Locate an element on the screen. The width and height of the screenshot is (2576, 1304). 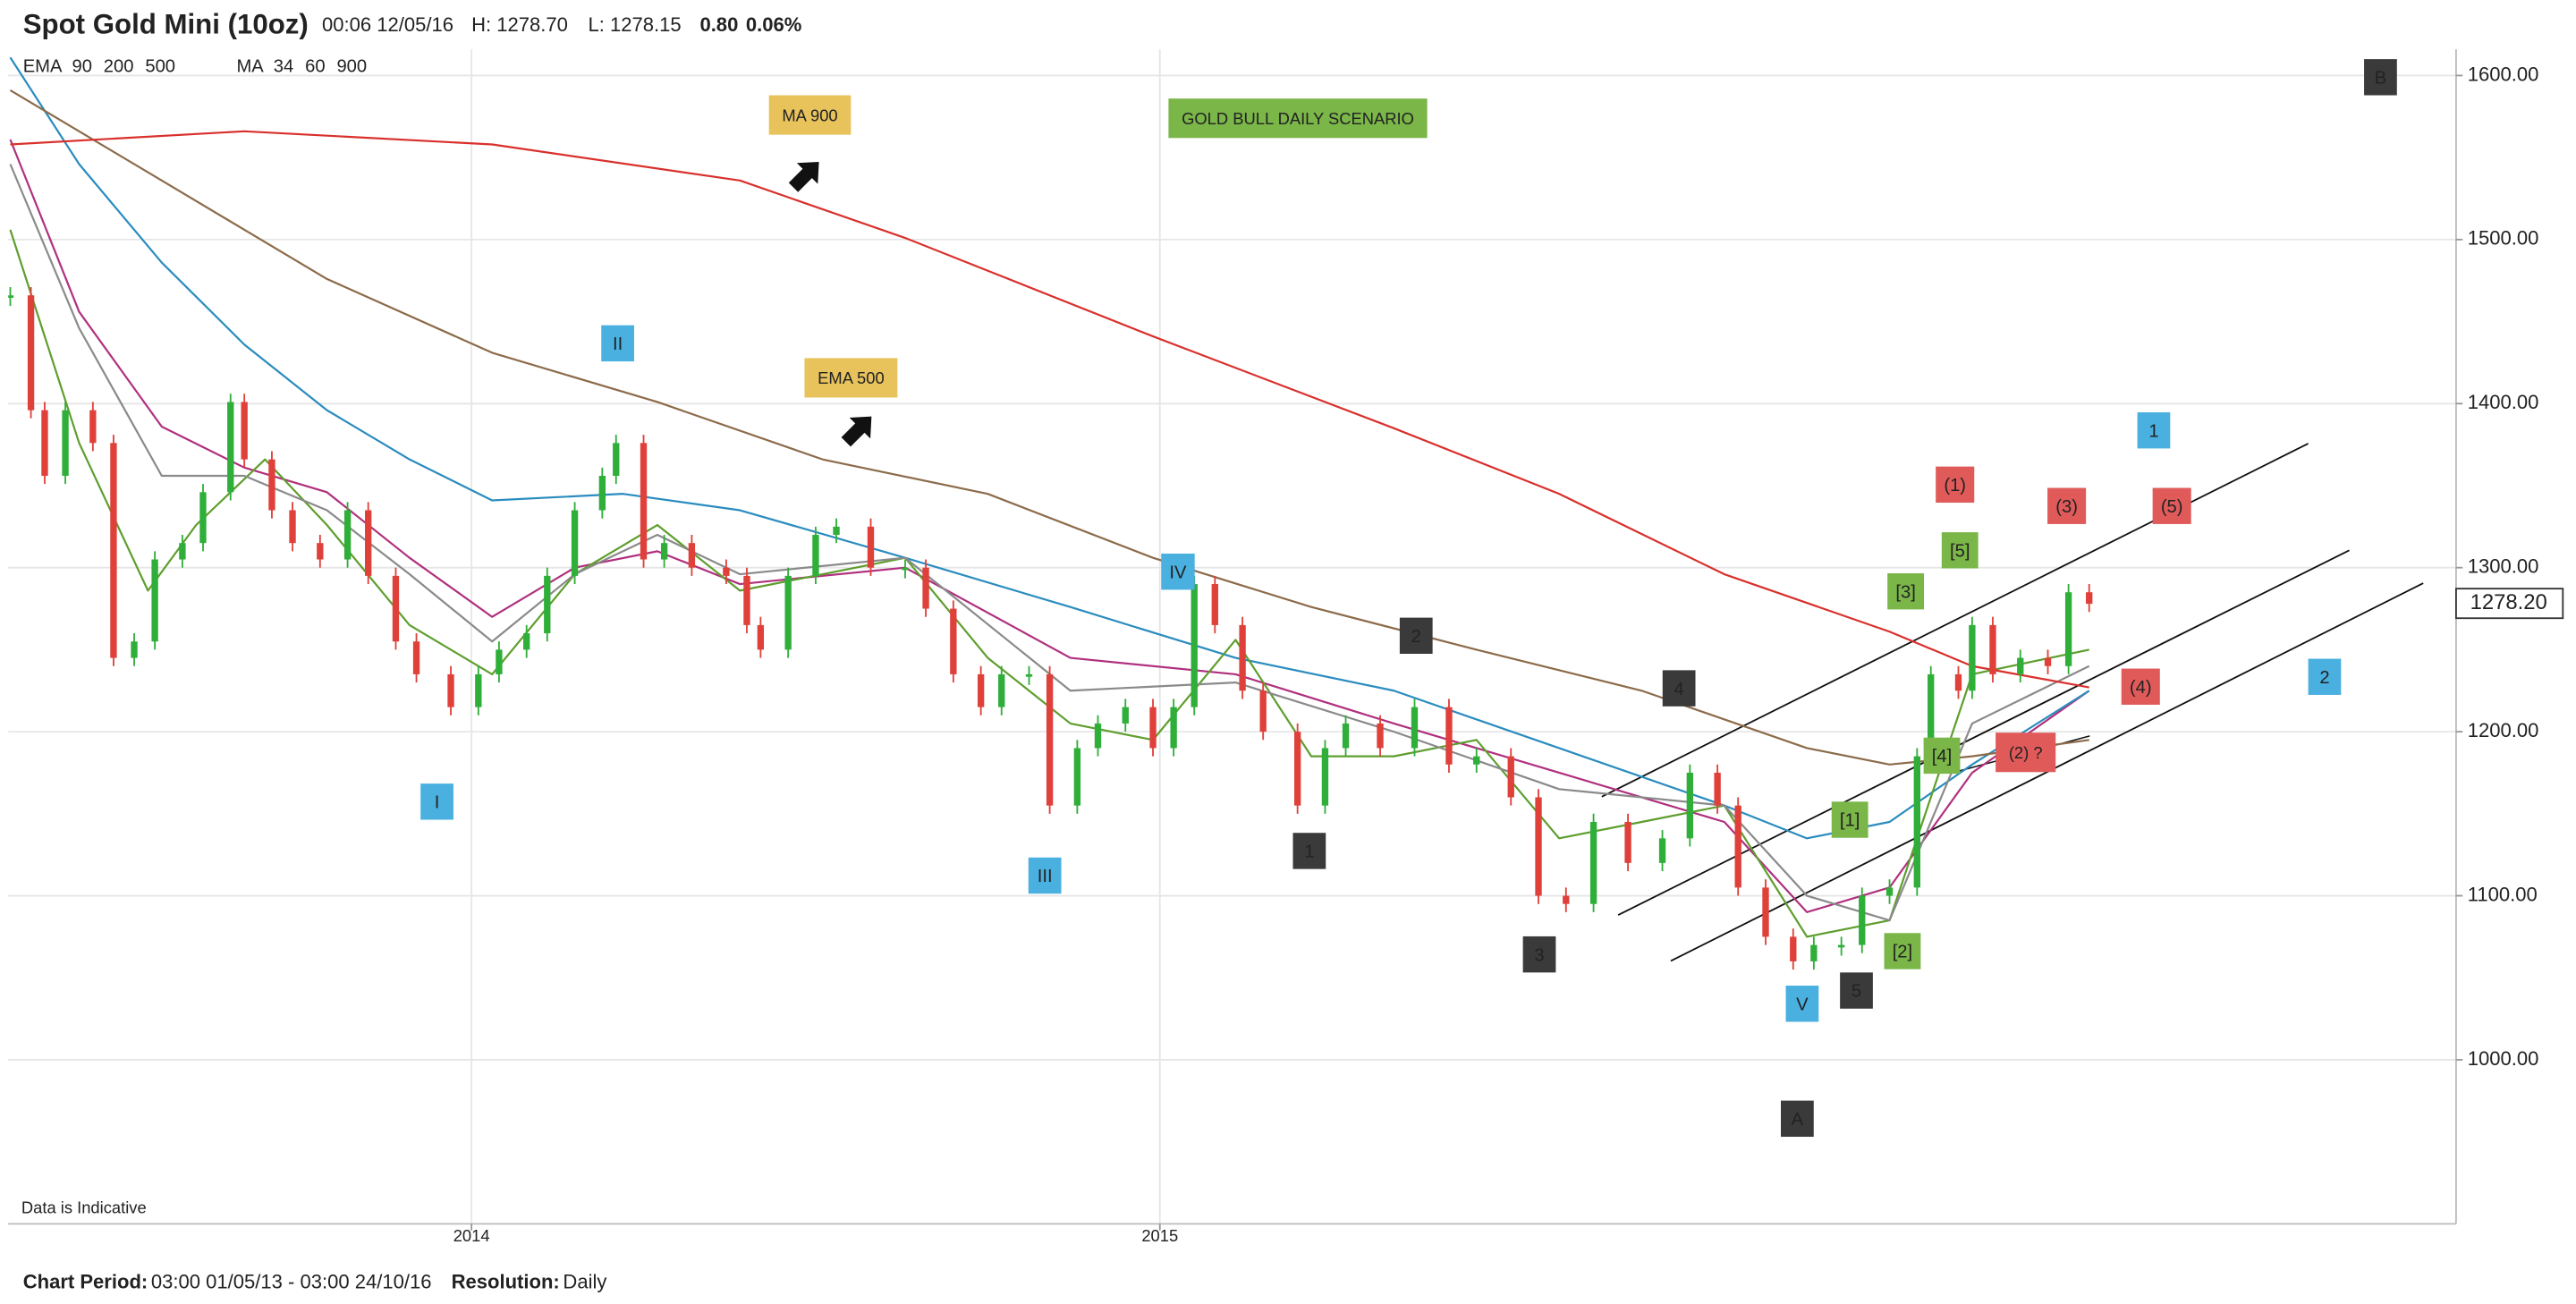
legend-group: EMA is located at coordinates (43, 67).